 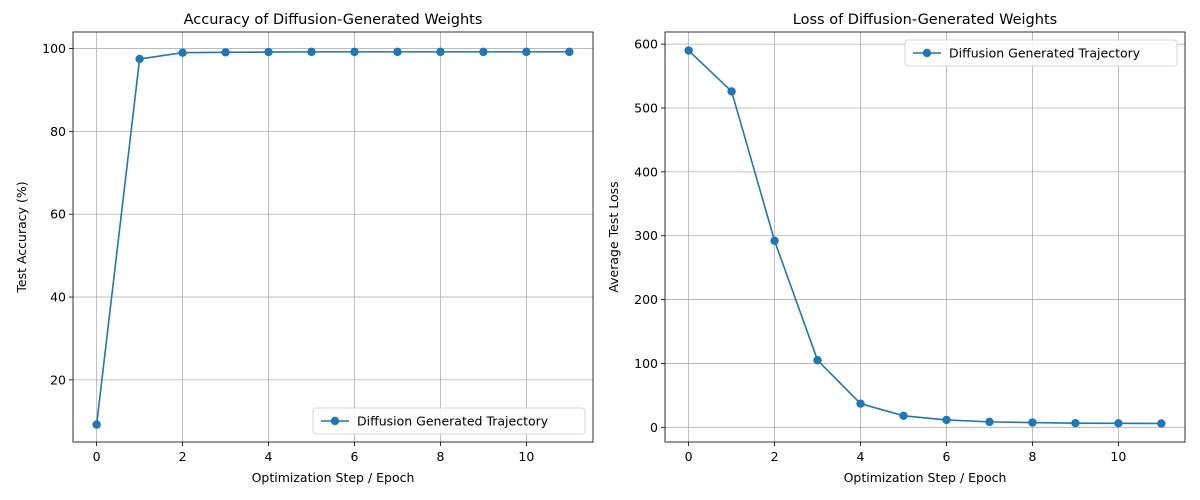 I want to click on loss-chart-title: Loss of Diffusion-Generated Weights, so click(x=925, y=20).